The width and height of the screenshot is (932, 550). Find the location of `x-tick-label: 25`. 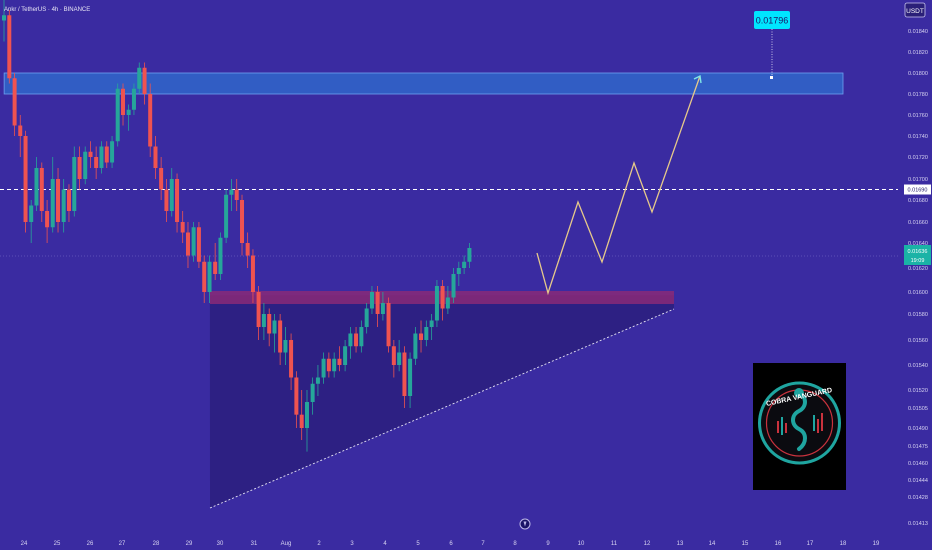

x-tick-label: 25 is located at coordinates (57, 544).